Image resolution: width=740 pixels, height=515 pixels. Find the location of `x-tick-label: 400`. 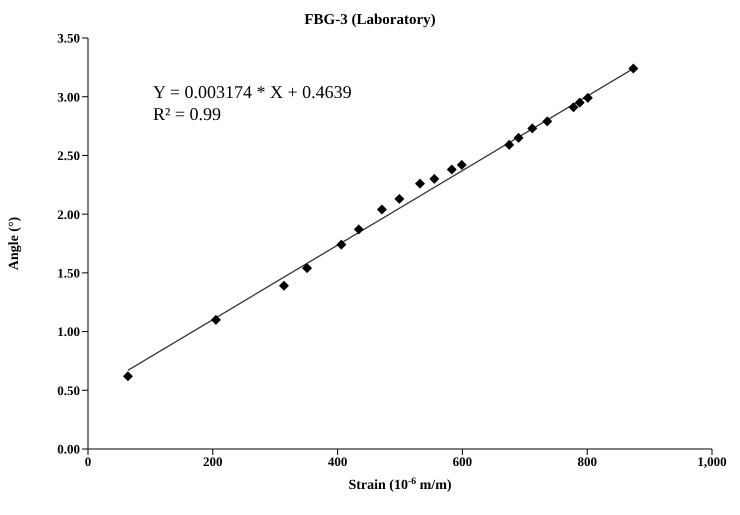

x-tick-label: 400 is located at coordinates (338, 462).